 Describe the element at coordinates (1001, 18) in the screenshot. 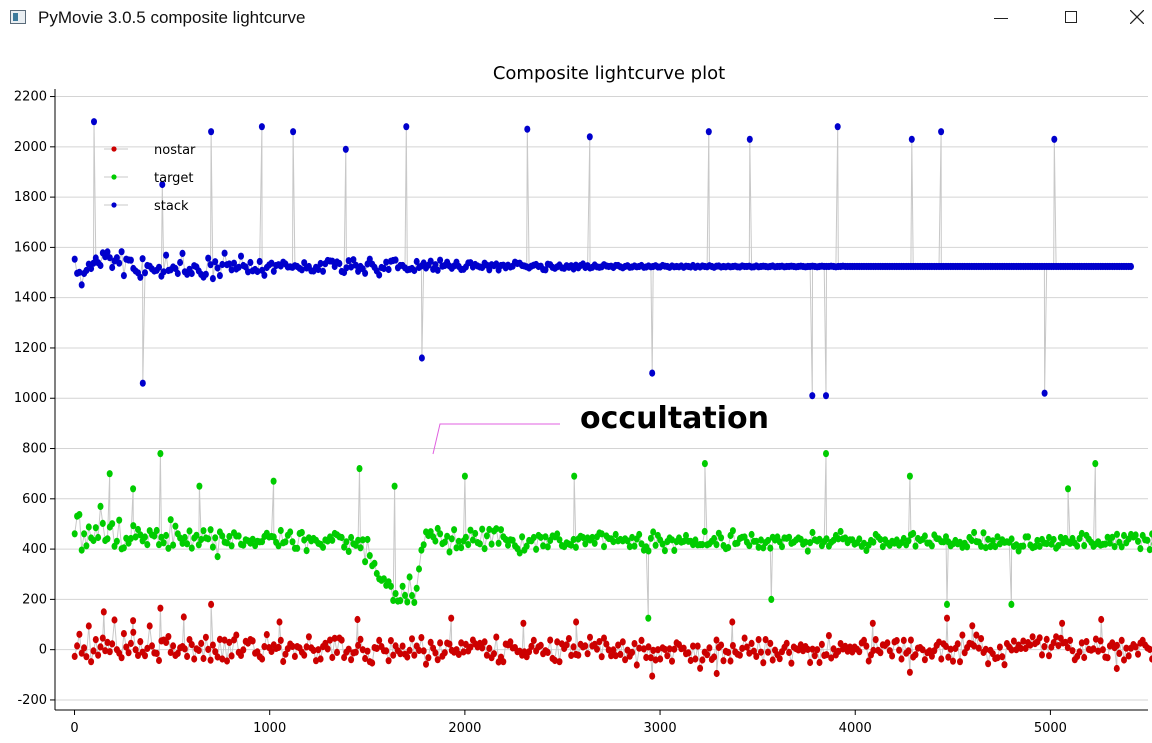

I see `minimize-button` at that location.